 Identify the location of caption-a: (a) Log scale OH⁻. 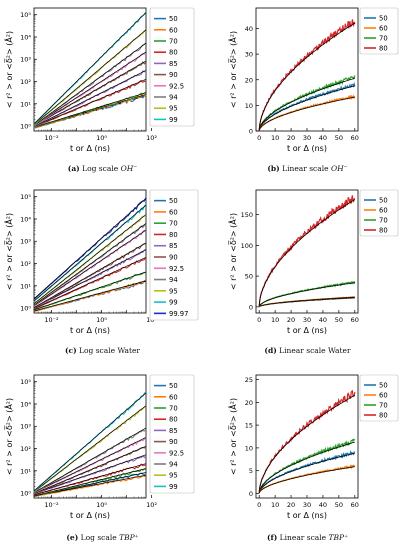
(102, 168).